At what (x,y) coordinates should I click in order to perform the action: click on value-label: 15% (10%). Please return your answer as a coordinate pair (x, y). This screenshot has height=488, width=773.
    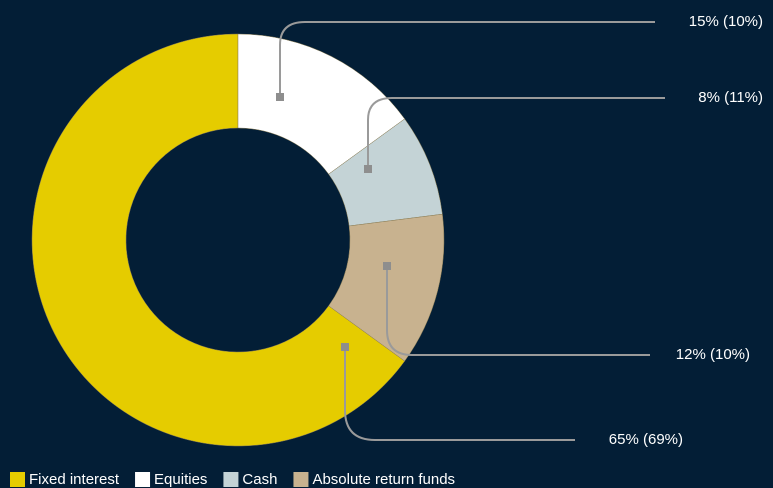
    Looking at the image, I should click on (726, 21).